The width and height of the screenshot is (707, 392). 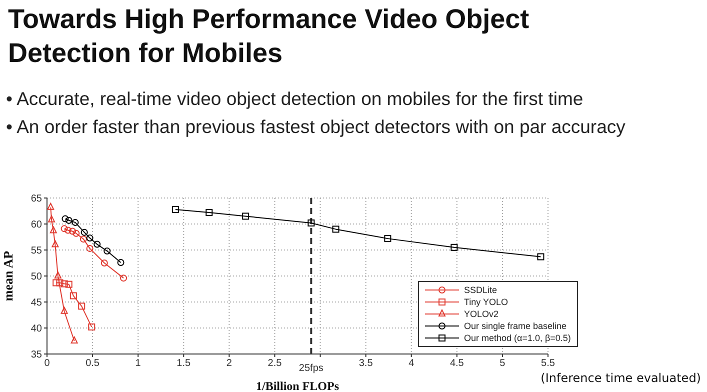 I want to click on y-tick-label: 45, so click(x=36, y=303).